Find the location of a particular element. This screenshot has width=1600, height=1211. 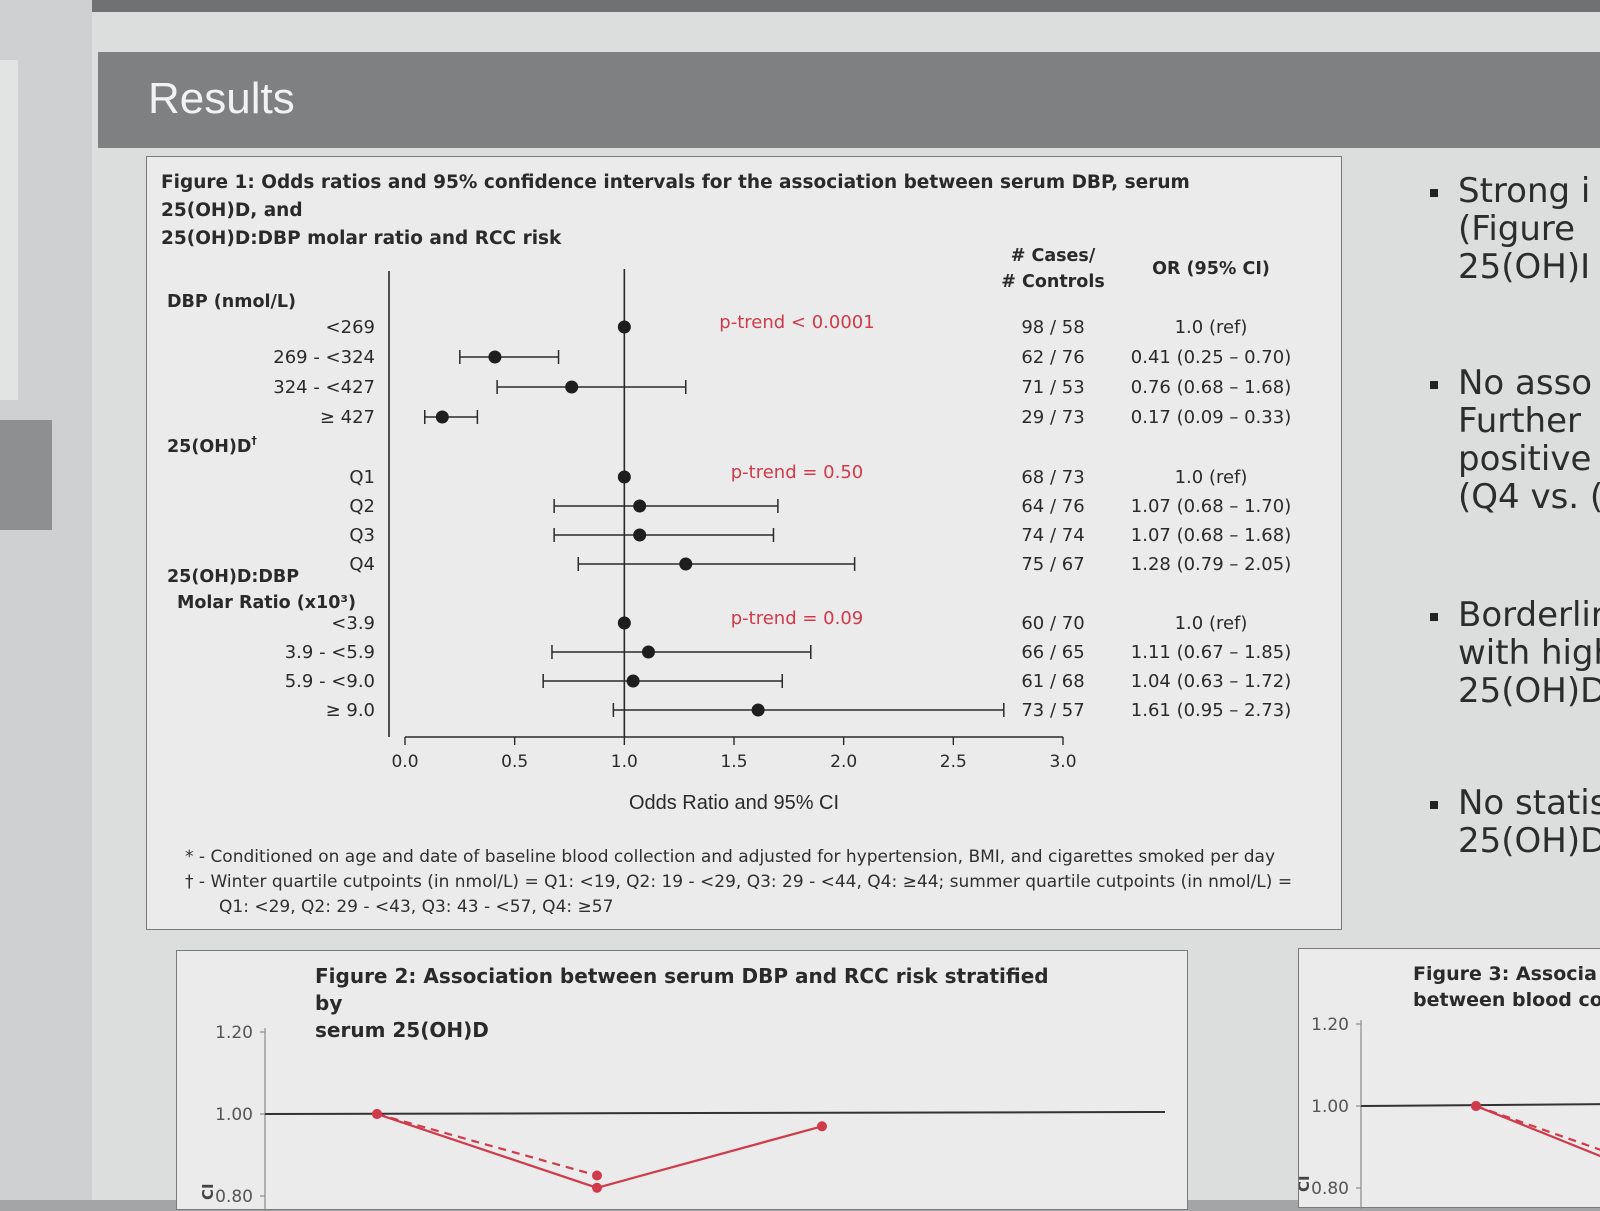

bullet-3-line: 25(OH)D is located at coordinates (1529, 691).